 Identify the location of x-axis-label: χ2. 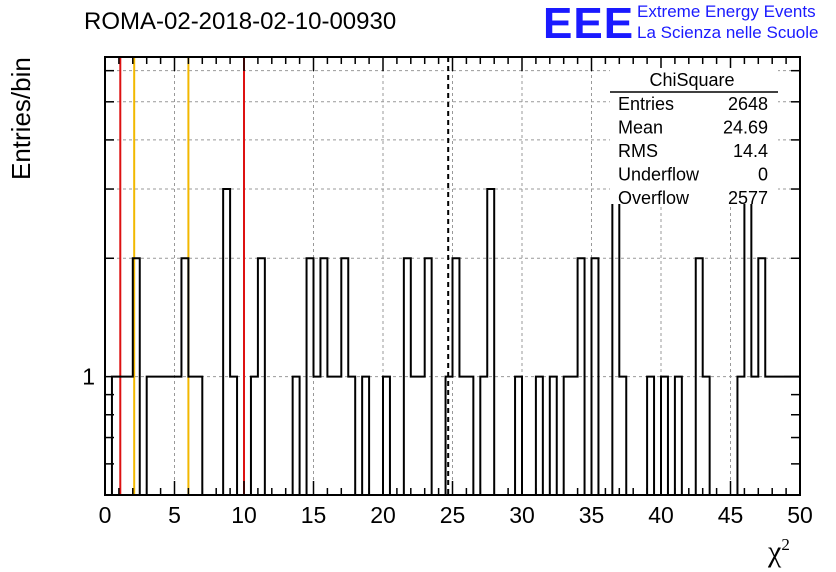
(779, 551).